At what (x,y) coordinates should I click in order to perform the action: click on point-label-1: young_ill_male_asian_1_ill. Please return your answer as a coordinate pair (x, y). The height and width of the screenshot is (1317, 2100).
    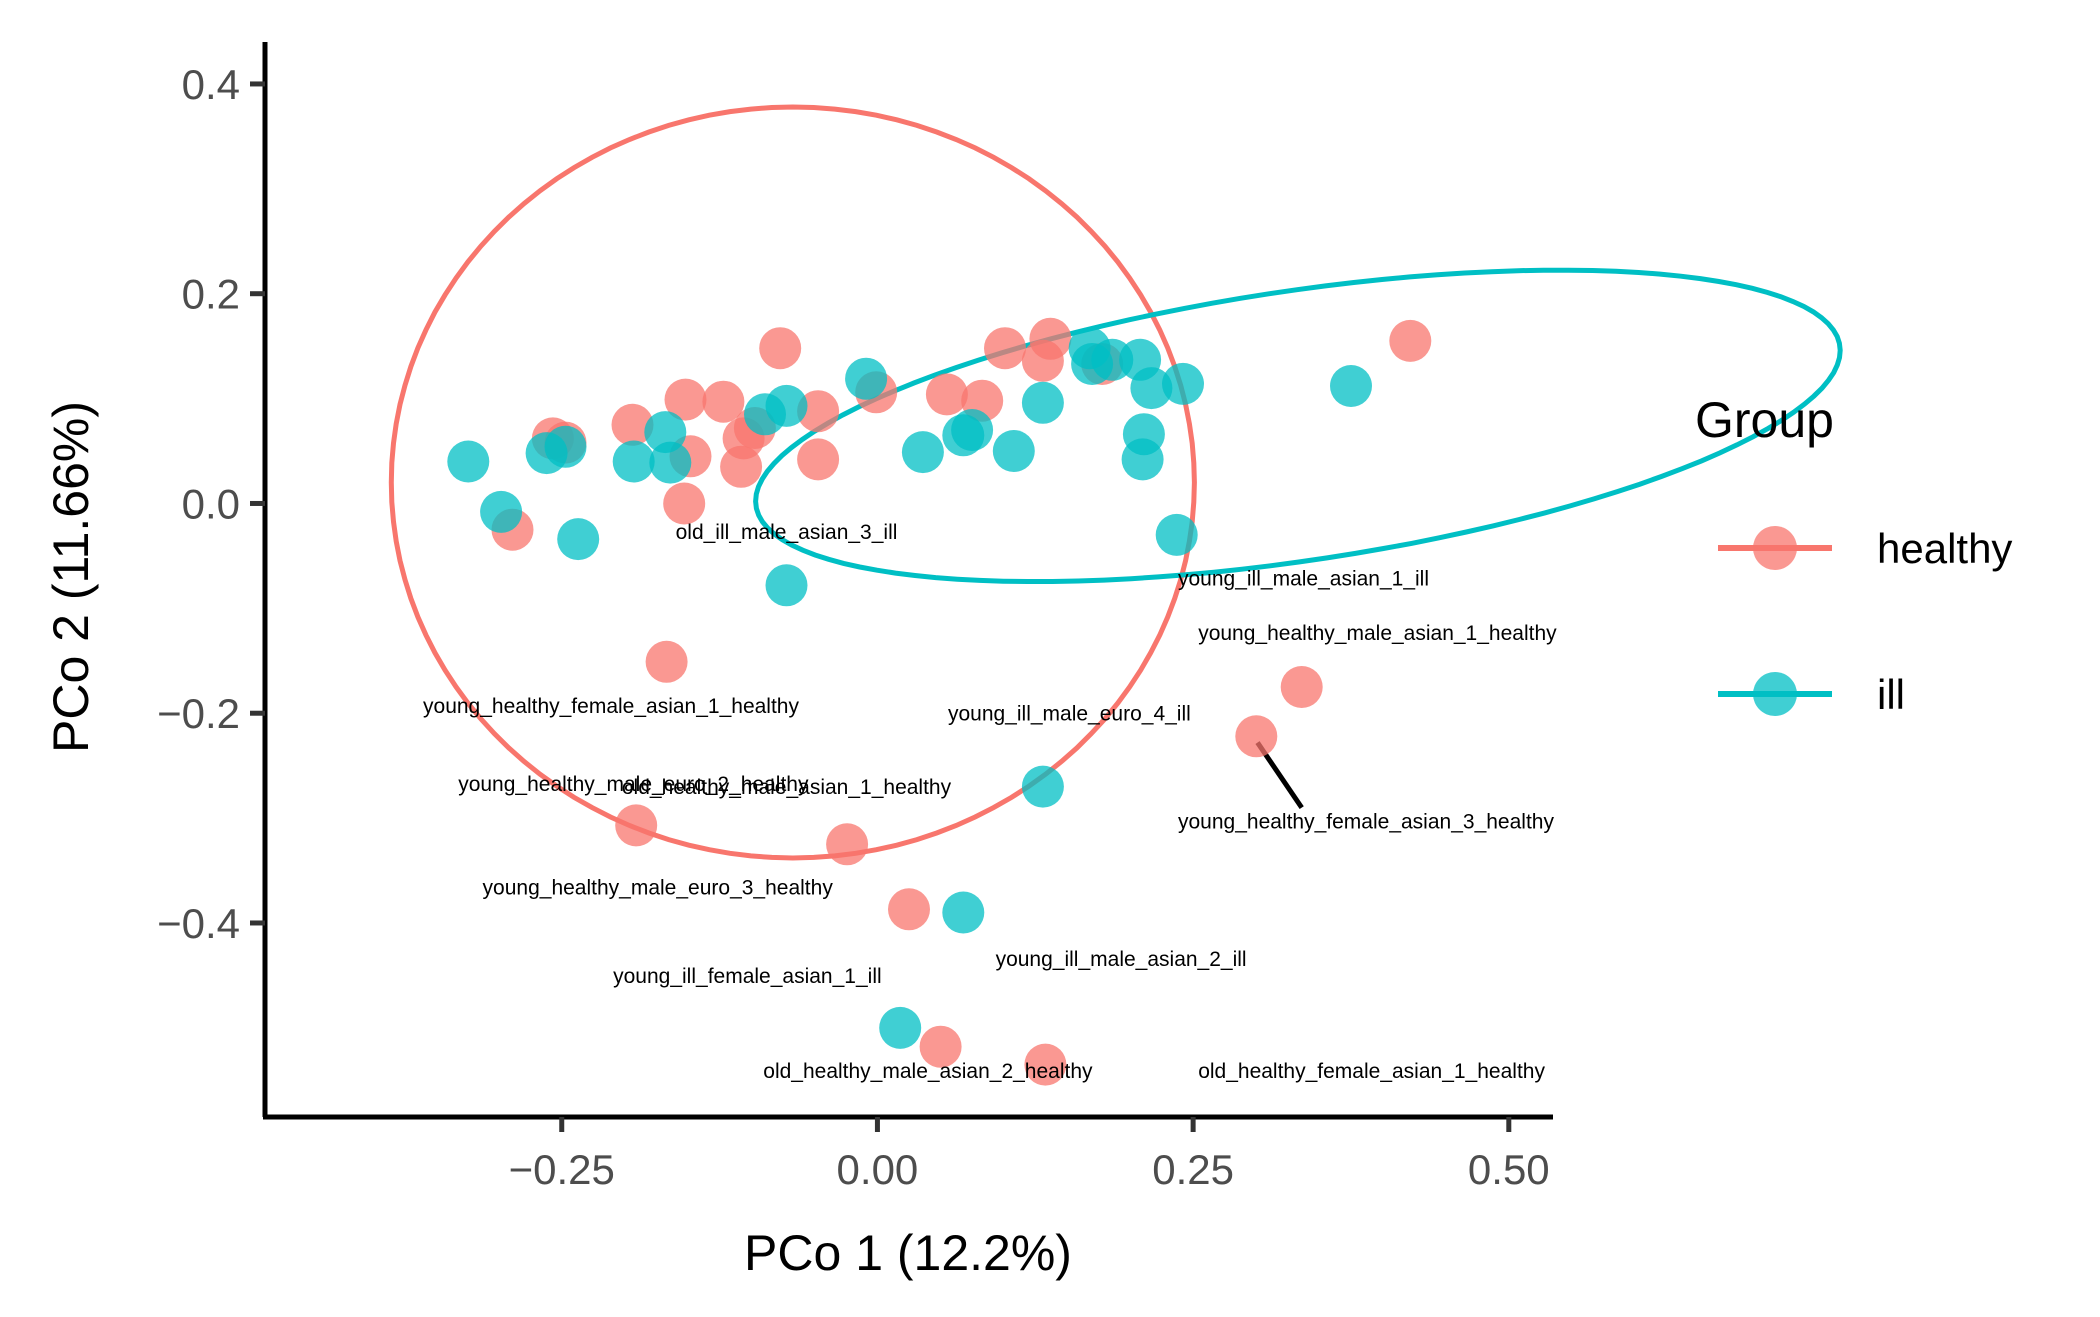
    Looking at the image, I should click on (1303, 578).